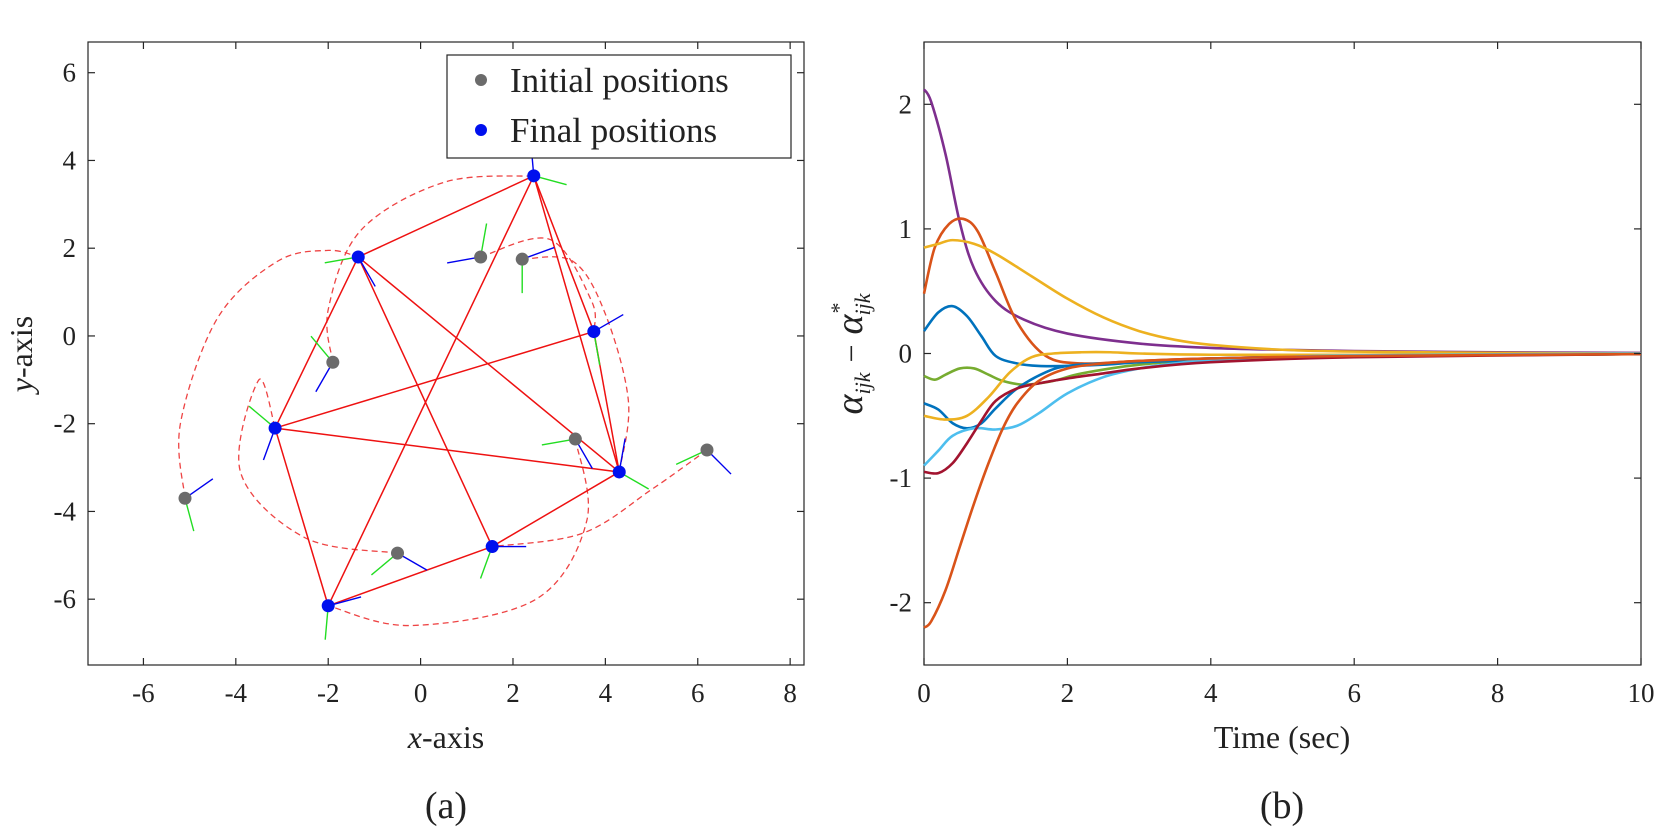 This screenshot has height=830, width=1661. Describe the element at coordinates (236, 693) in the screenshot. I see `x-tick-label: -4` at that location.